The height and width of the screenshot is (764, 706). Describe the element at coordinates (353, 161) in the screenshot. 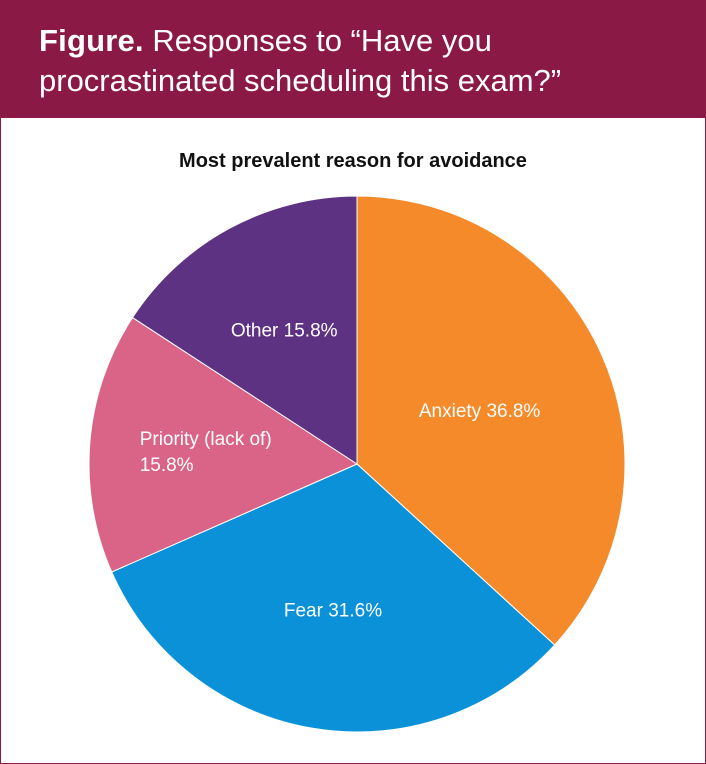

I see `chart-title: Most prevalent reason for avoidance` at that location.